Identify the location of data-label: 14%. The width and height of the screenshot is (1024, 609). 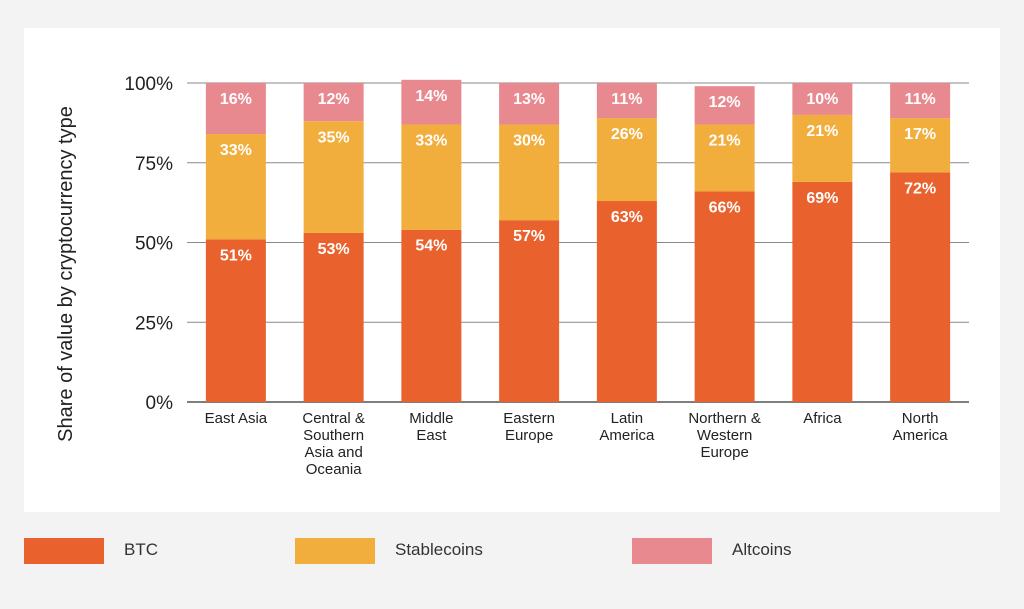
(431, 96).